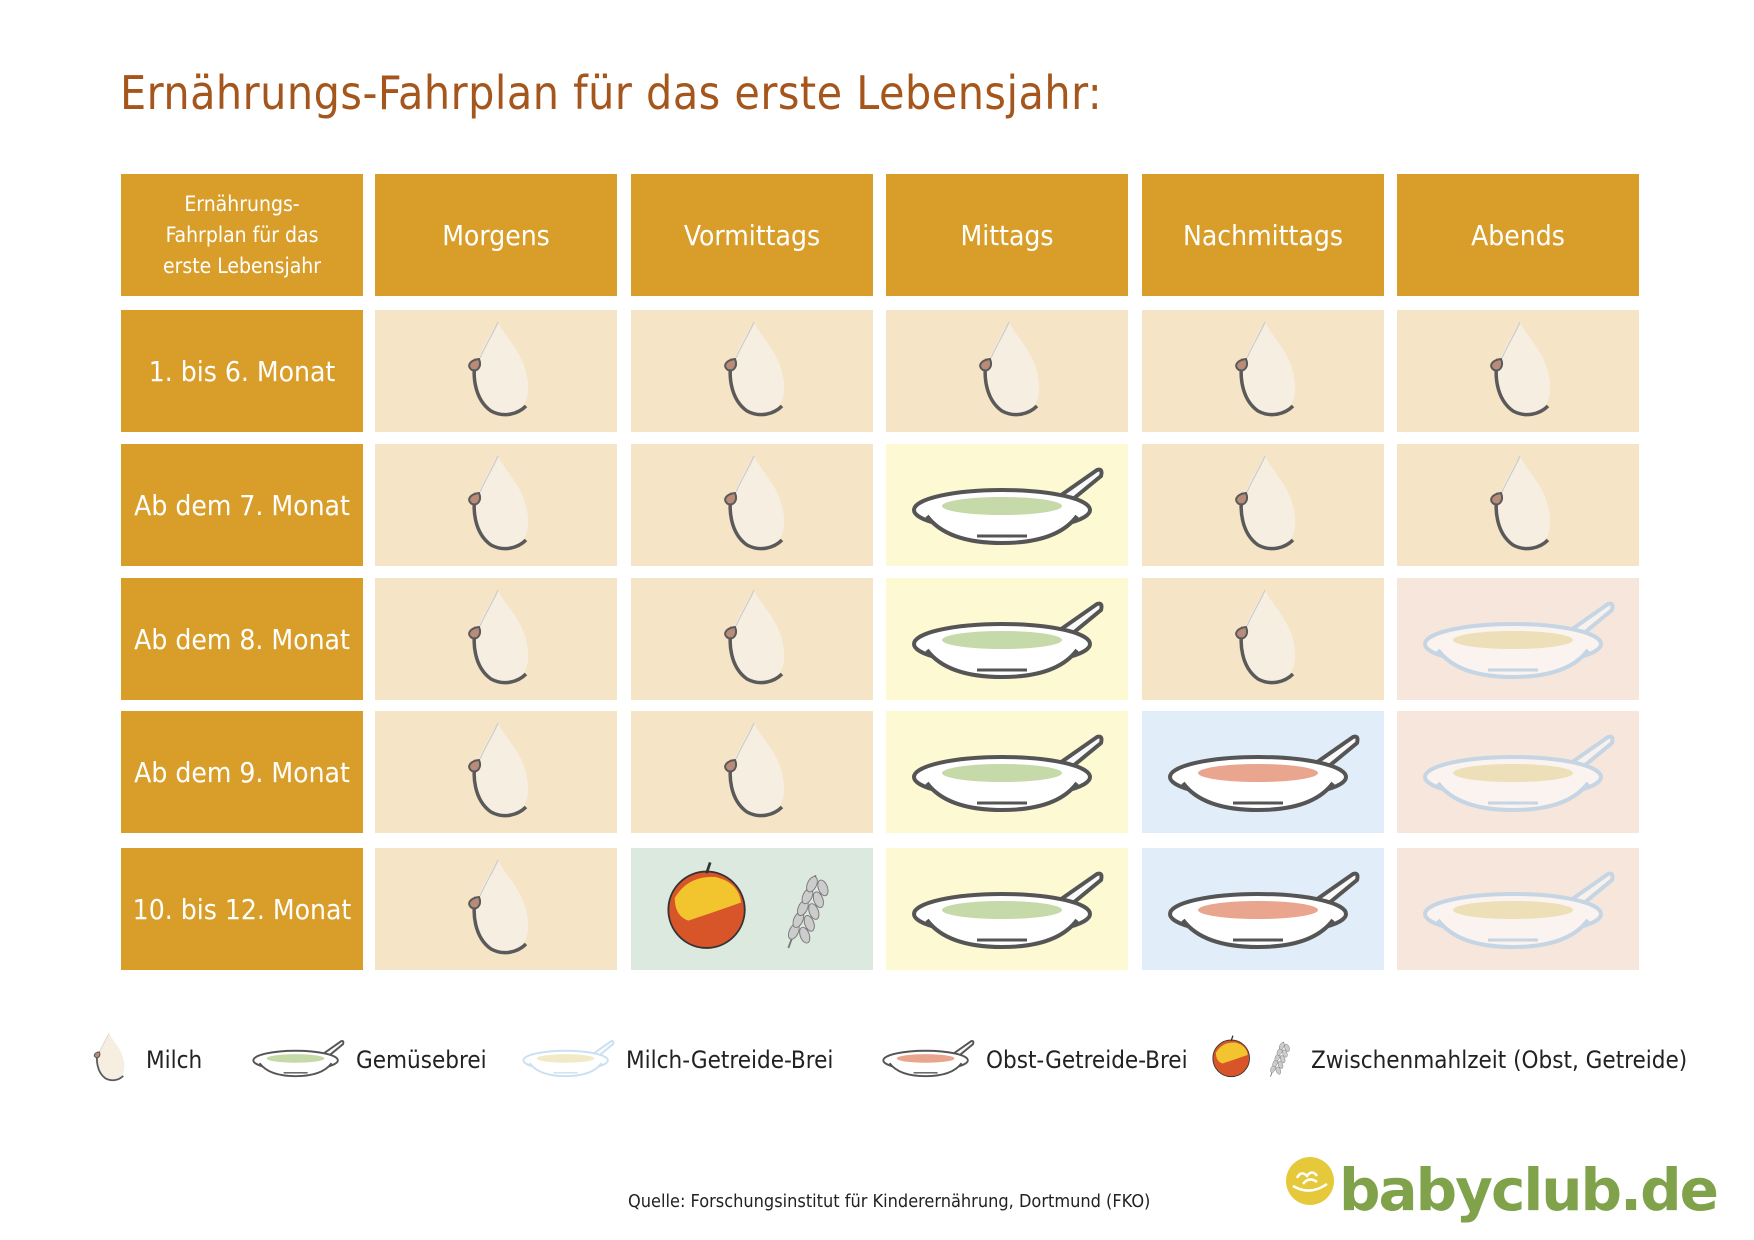  I want to click on row-label: Ab dem 7. Monat, so click(242, 505).